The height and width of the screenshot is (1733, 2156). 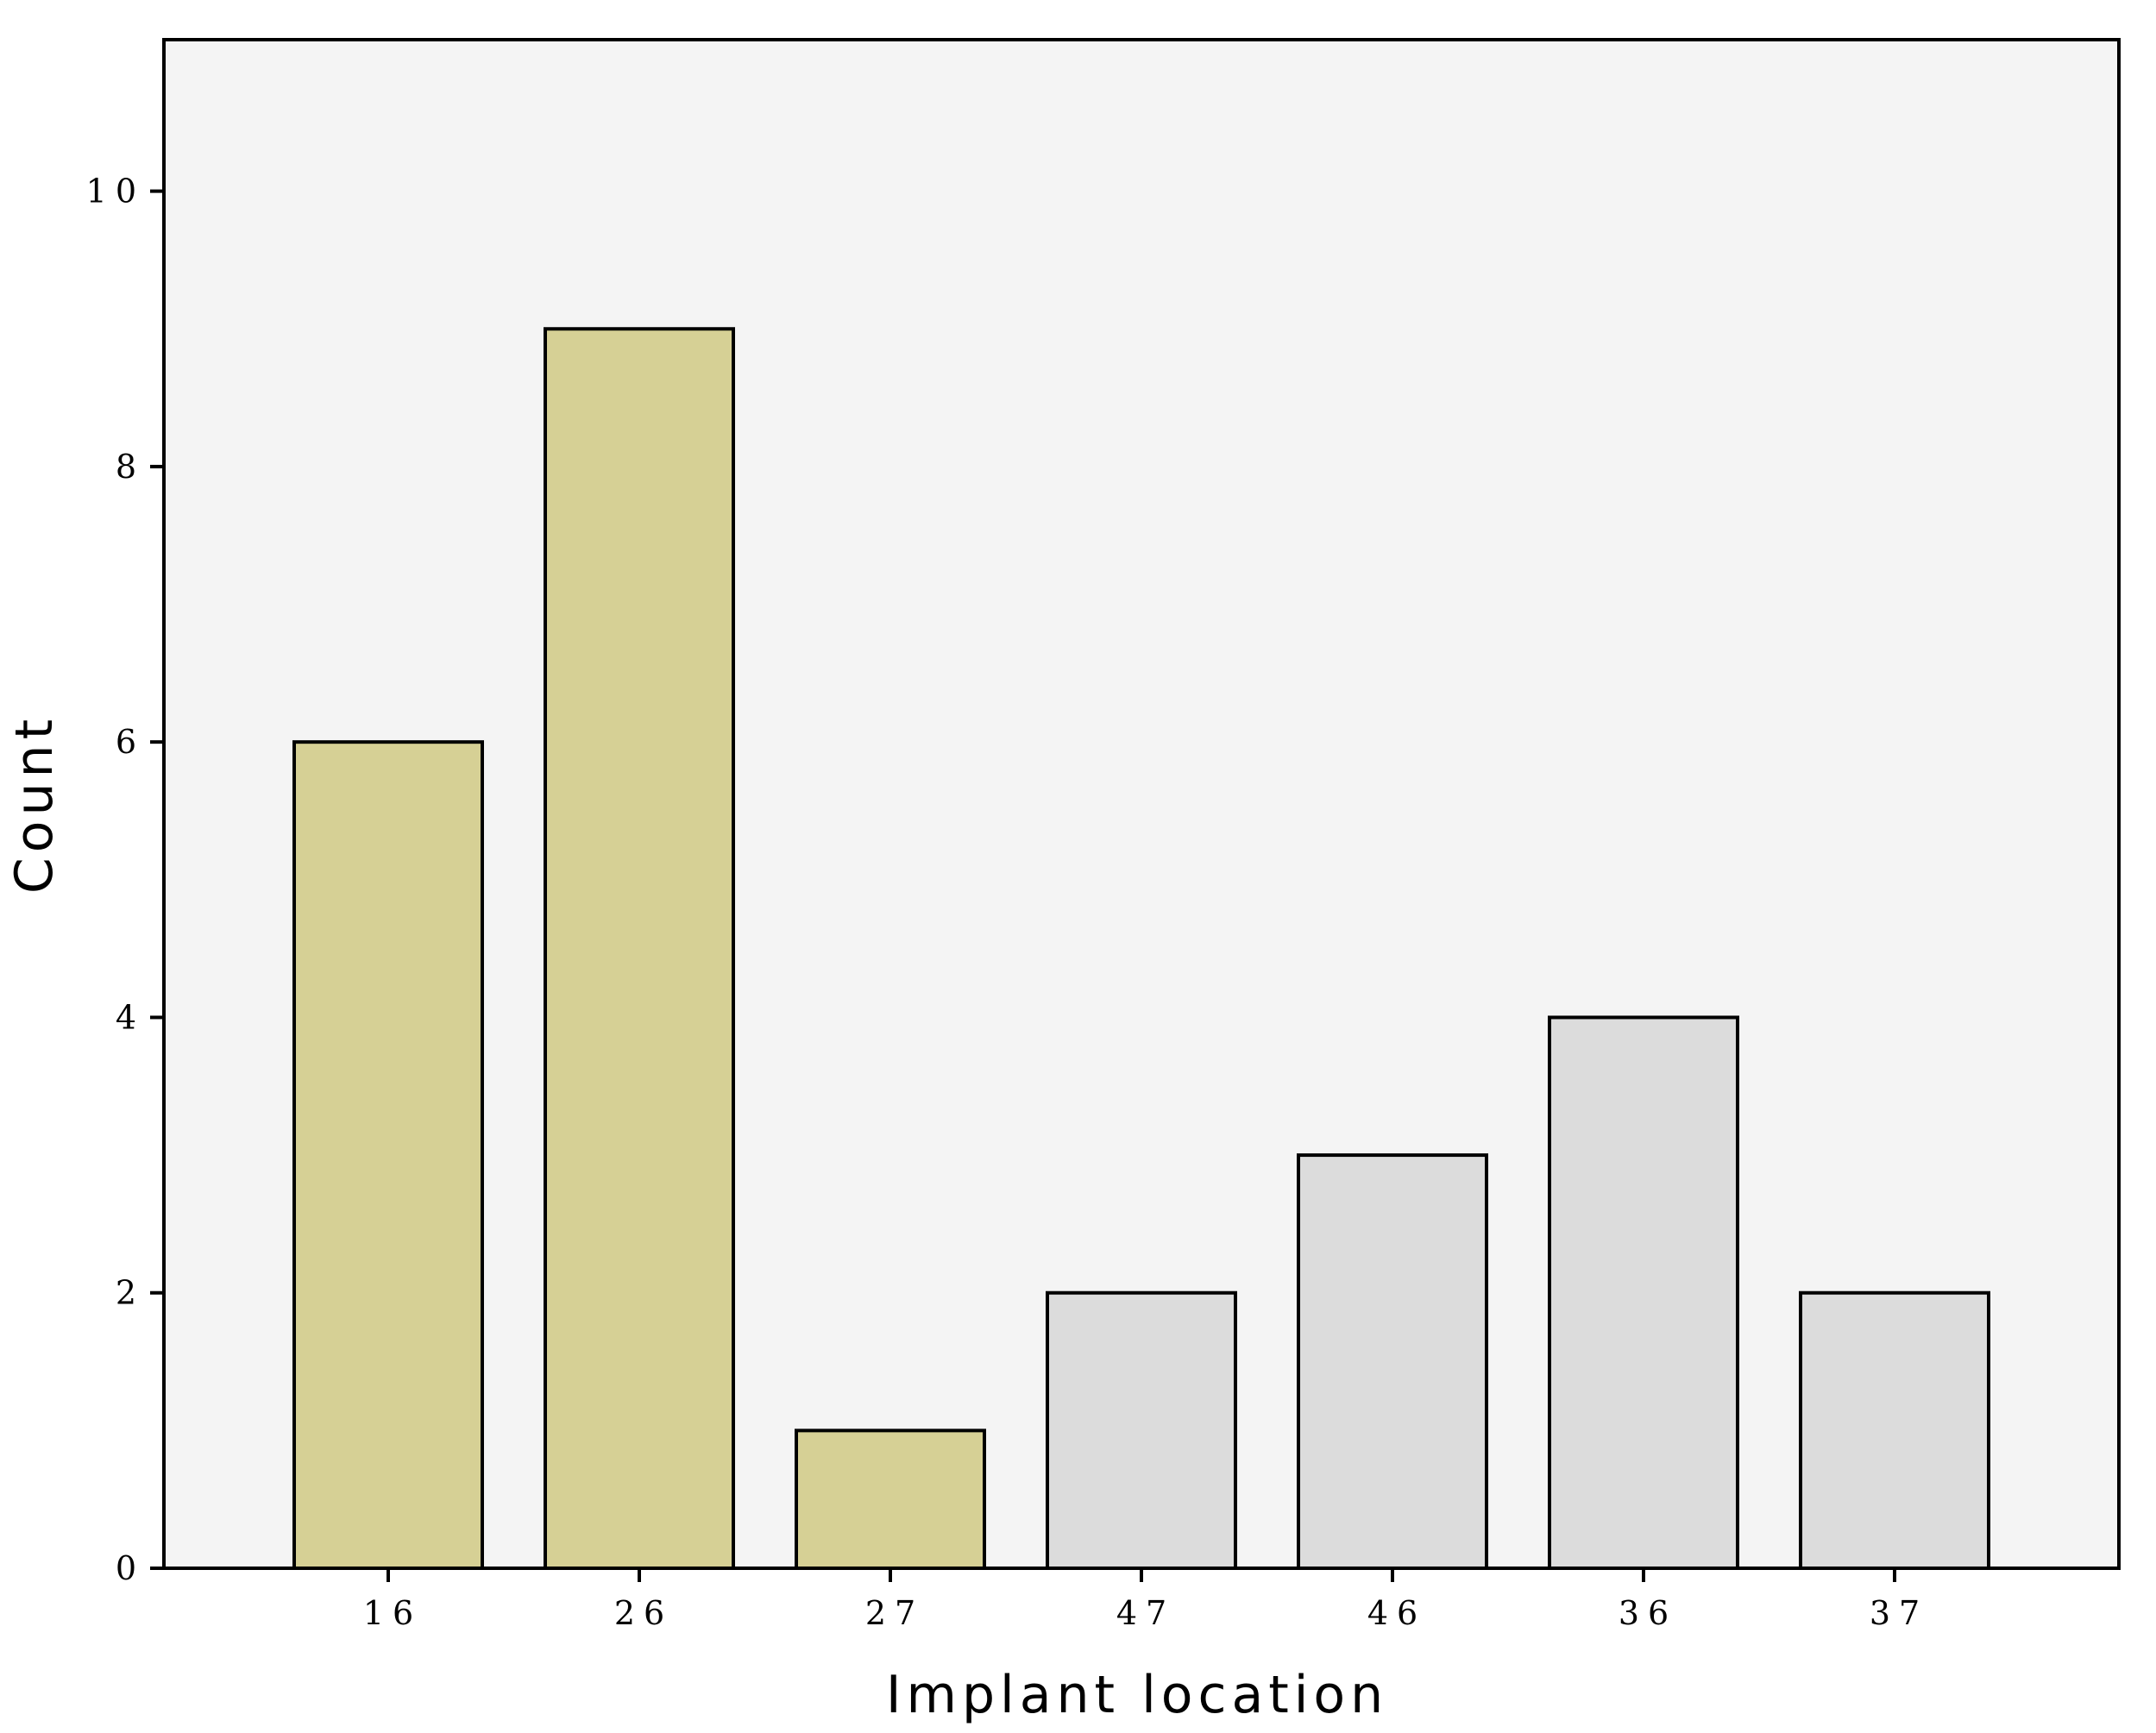 I want to click on x-axis: 16 26 27 47 46 36 37, so click(x=1146, y=1600).